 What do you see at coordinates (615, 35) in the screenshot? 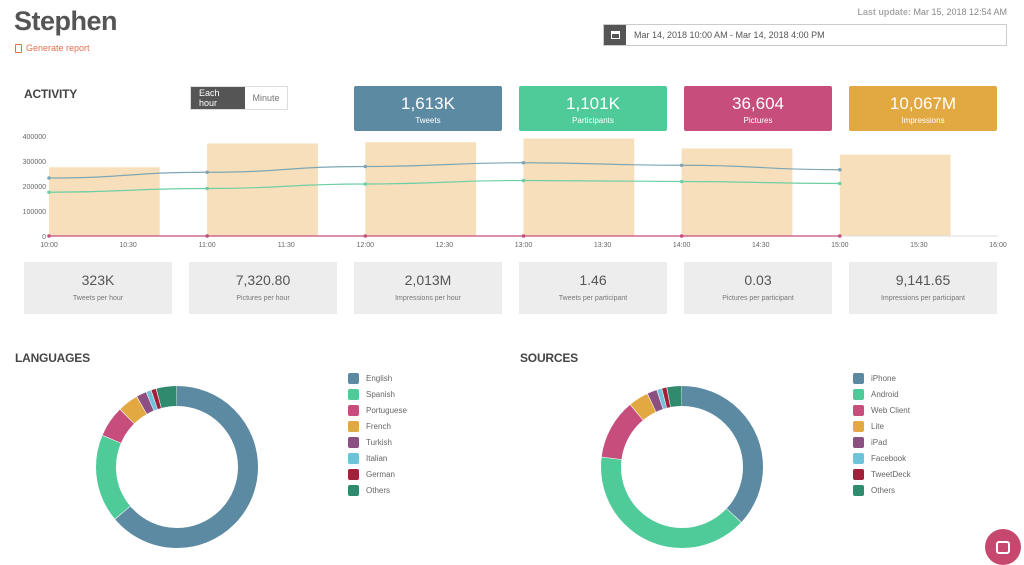
I see `calendar-icon` at bounding box center [615, 35].